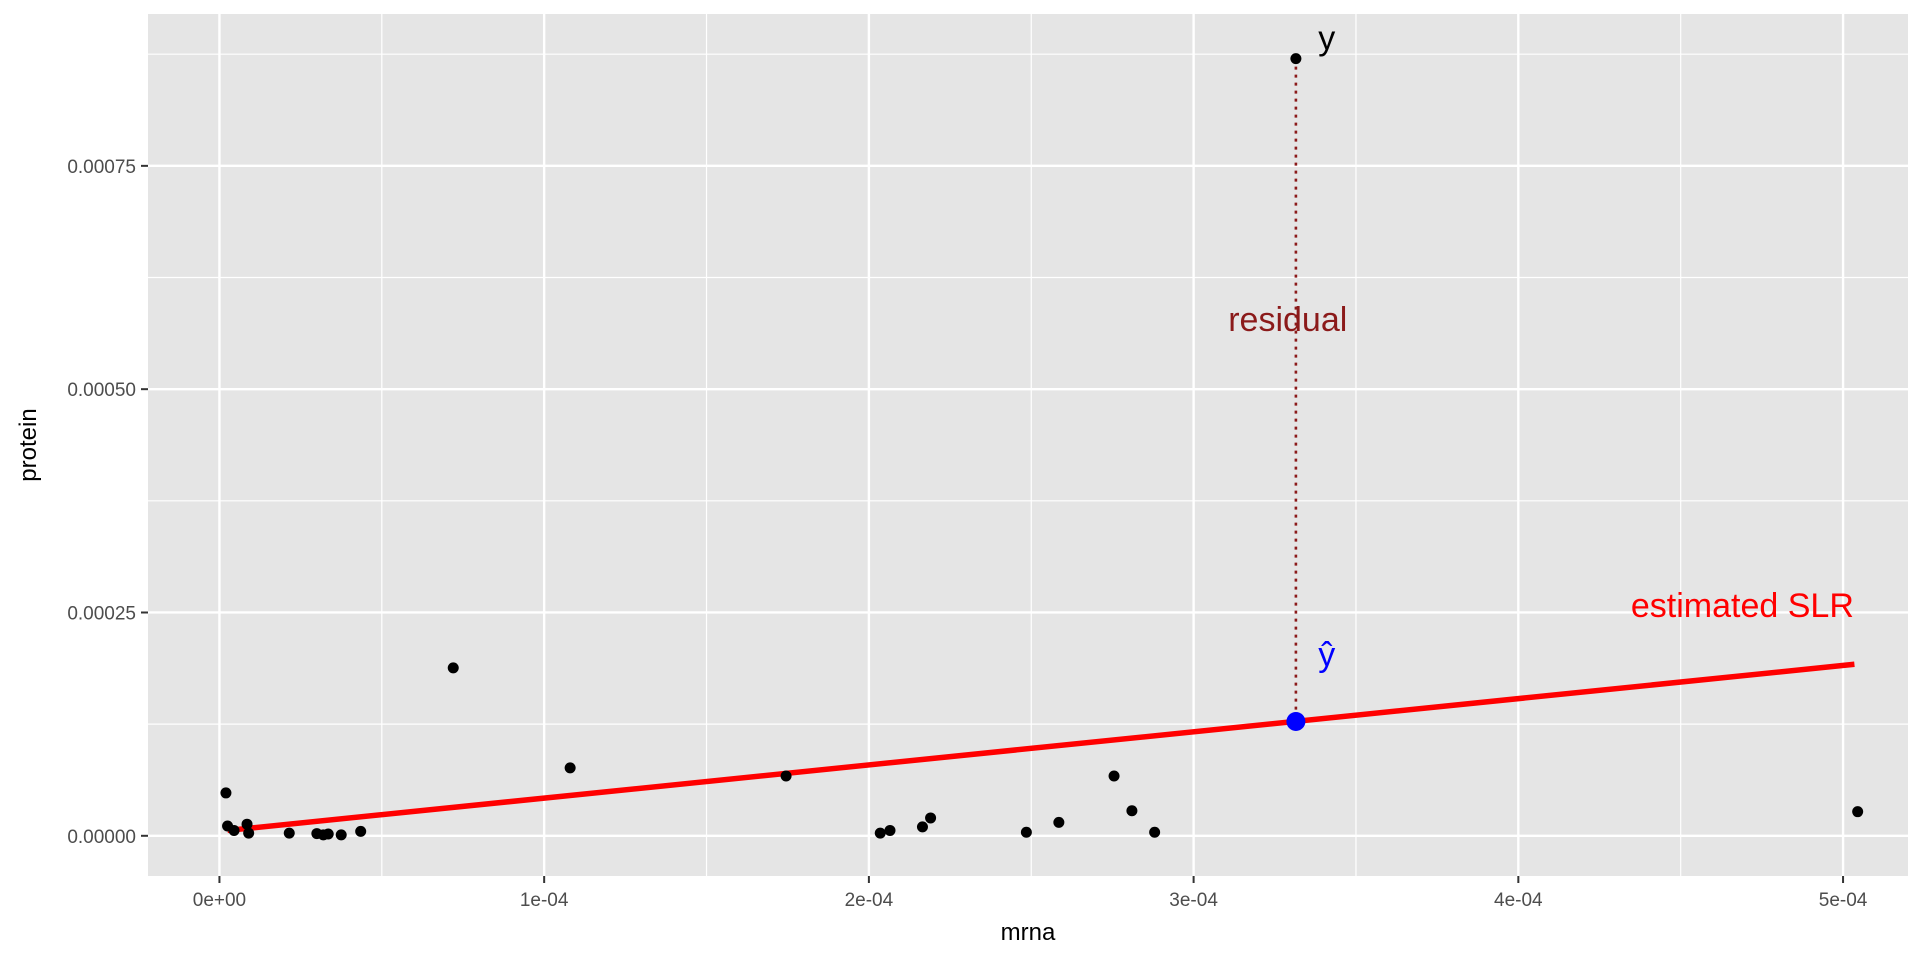  Describe the element at coordinates (1030, 893) in the screenshot. I see `x-axis-ticks: 0e+00 1e-04 2e-04 3e-04 4e-04 5e-04` at that location.